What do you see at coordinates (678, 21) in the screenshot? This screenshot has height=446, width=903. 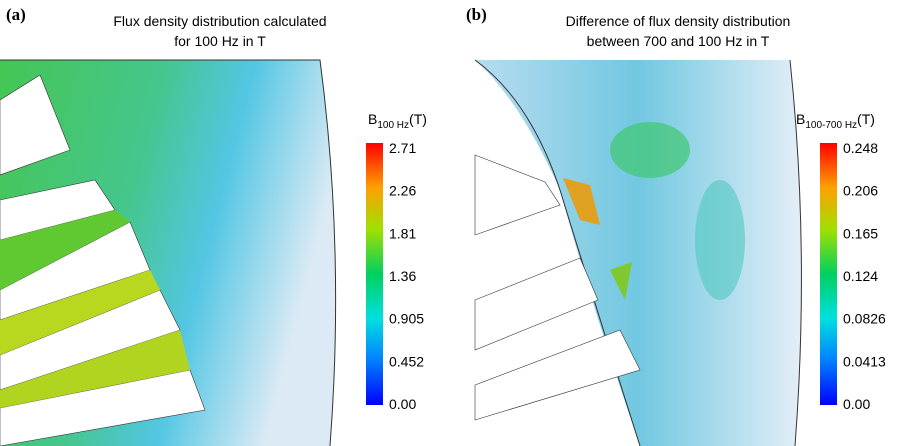 I see `panel-title: Difference of flux density distribution` at bounding box center [678, 21].